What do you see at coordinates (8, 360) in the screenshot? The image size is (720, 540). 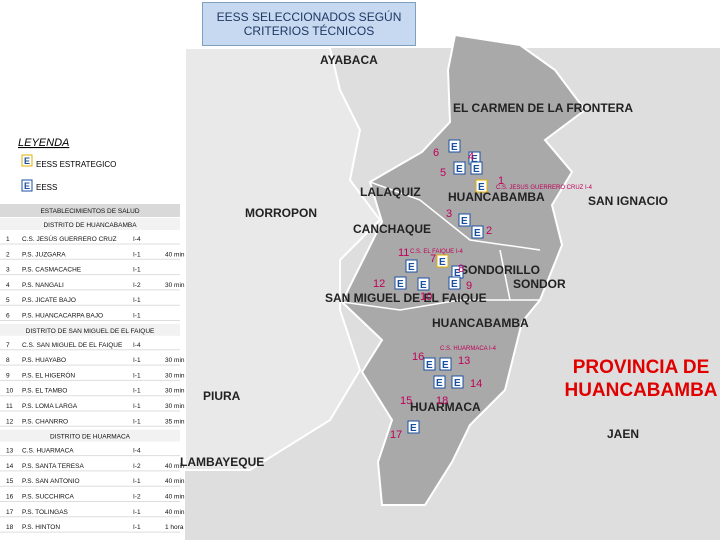 I see `table-cell: 8` at bounding box center [8, 360].